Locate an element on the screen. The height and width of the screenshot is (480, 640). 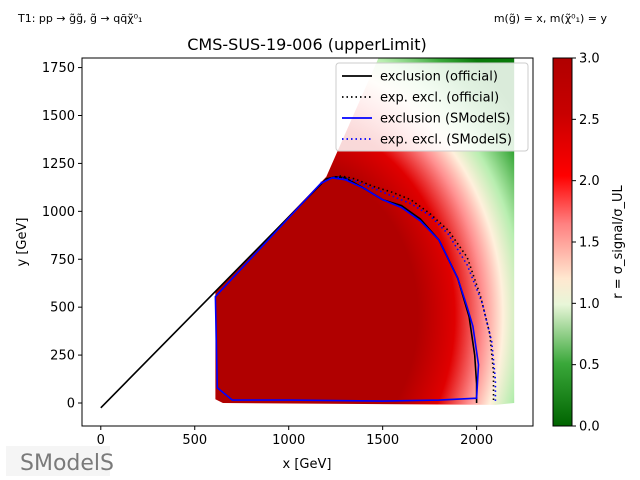
colorbar-tick-label: 2.5 is located at coordinates (589, 120).